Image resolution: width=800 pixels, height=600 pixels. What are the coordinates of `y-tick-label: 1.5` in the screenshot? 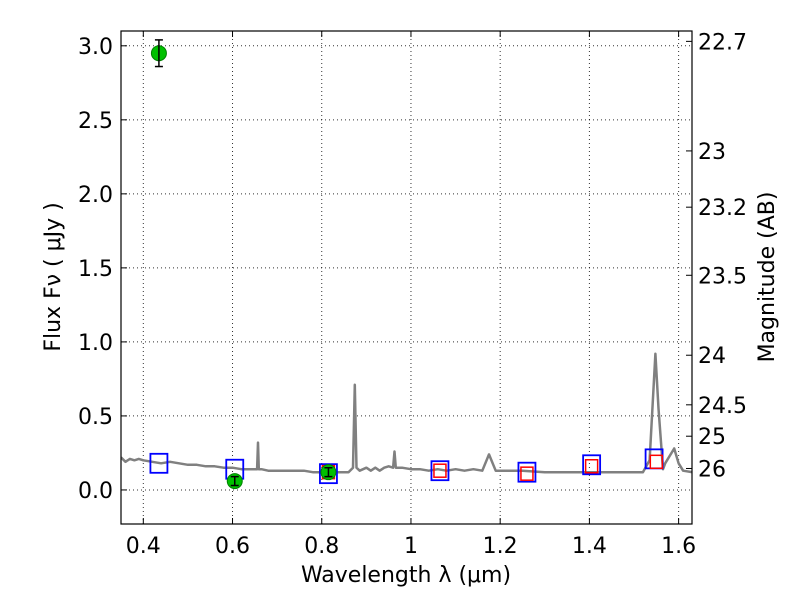 It's located at (95, 269).